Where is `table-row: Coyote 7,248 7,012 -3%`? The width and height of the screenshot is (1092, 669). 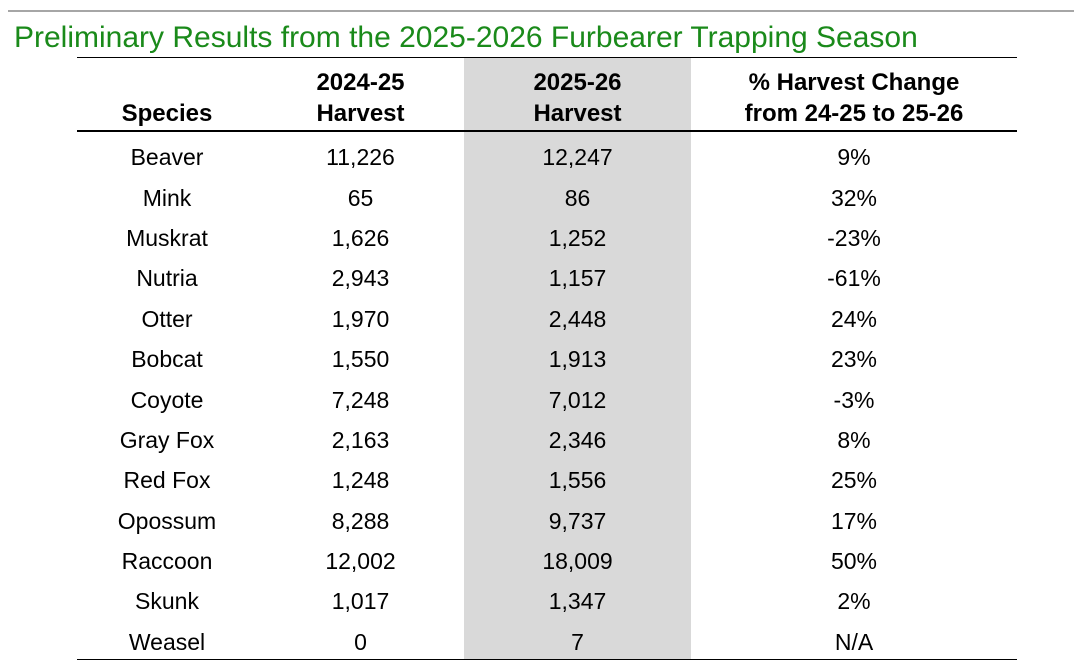
table-row: Coyote 7,248 7,012 -3% is located at coordinates (547, 399).